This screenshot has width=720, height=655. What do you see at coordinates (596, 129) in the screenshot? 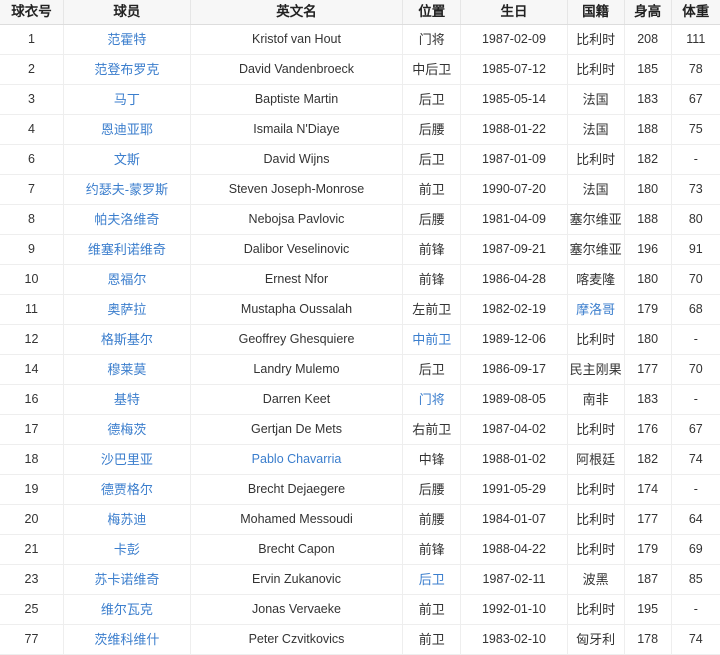
I see `cell-nat: 法国` at bounding box center [596, 129].